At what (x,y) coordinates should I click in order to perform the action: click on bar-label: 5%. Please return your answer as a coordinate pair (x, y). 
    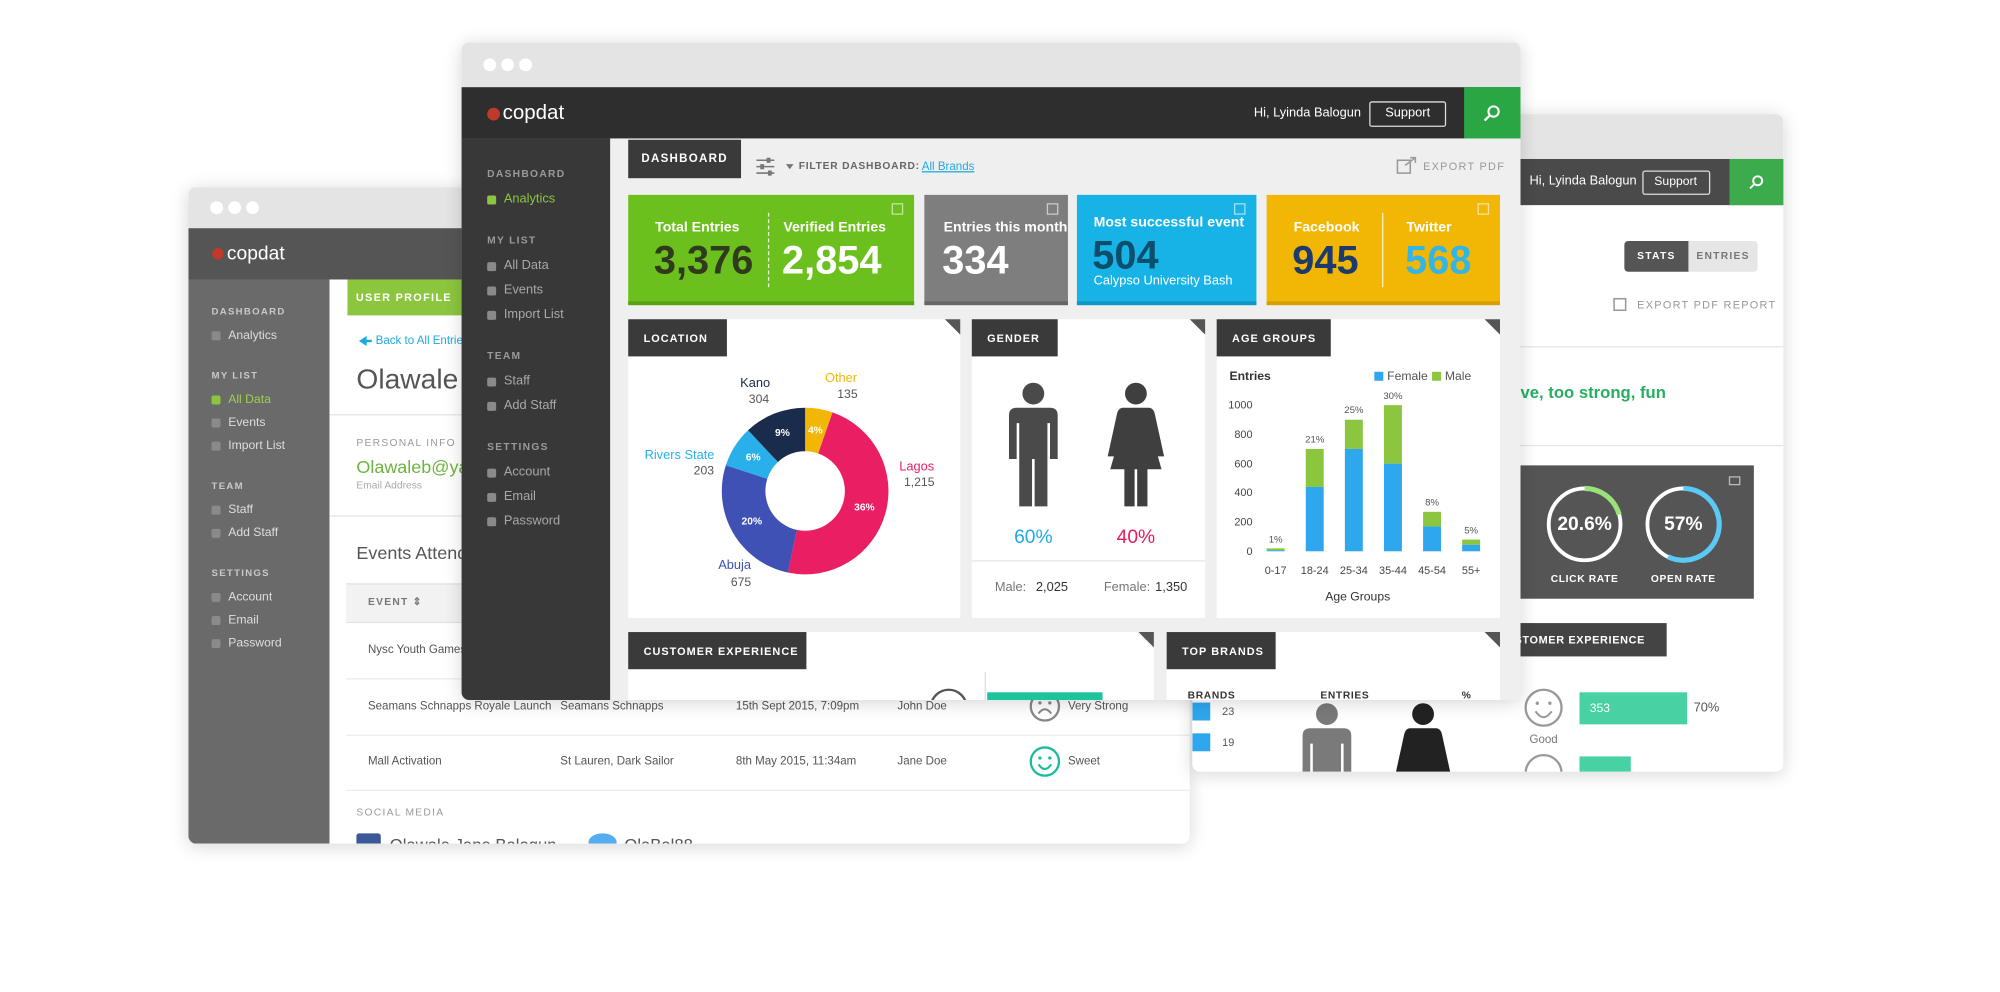
    Looking at the image, I should click on (1471, 530).